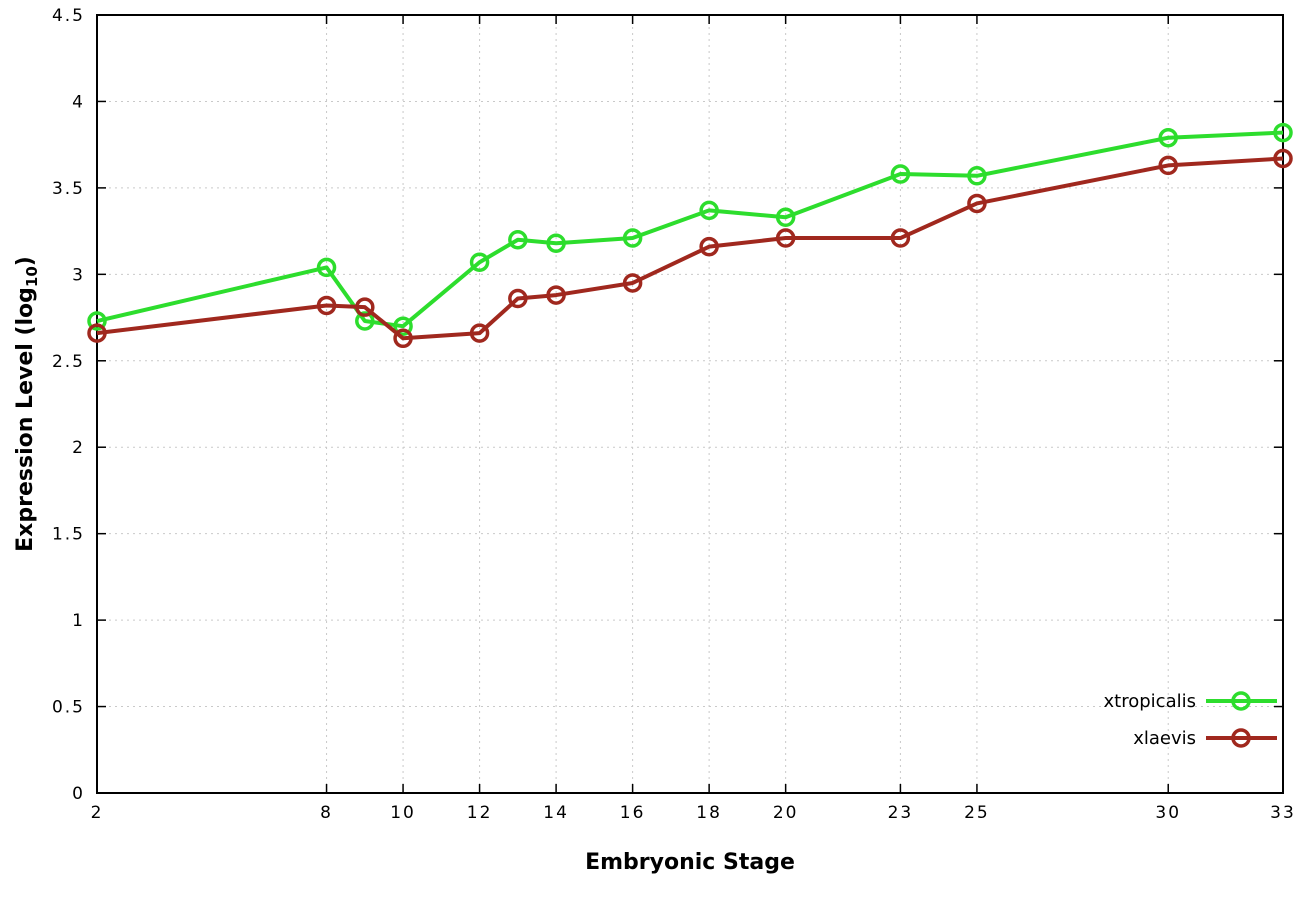 The width and height of the screenshot is (1296, 907). I want to click on y-tick-label: 4.5, so click(68, 16).